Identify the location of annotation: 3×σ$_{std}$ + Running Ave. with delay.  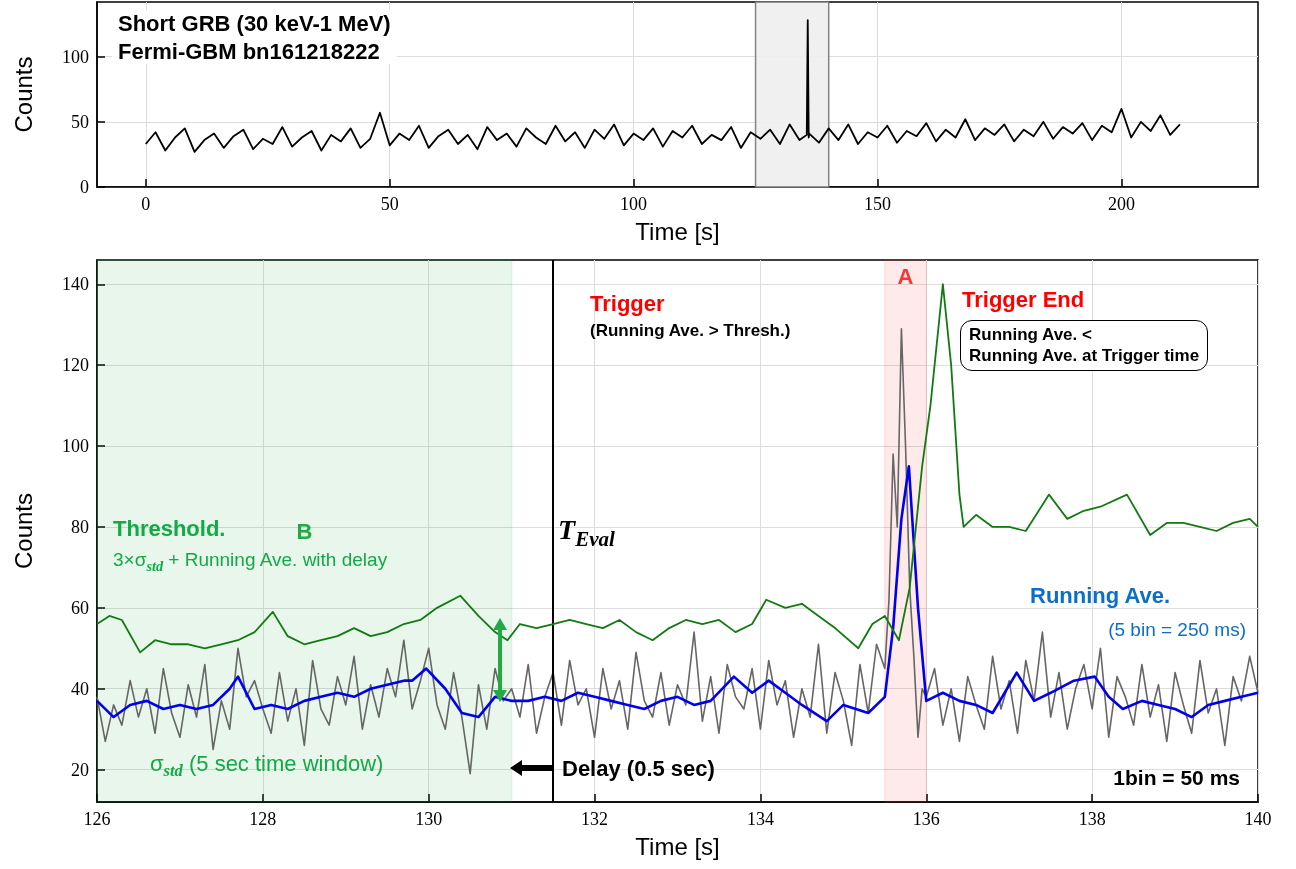
(250, 562).